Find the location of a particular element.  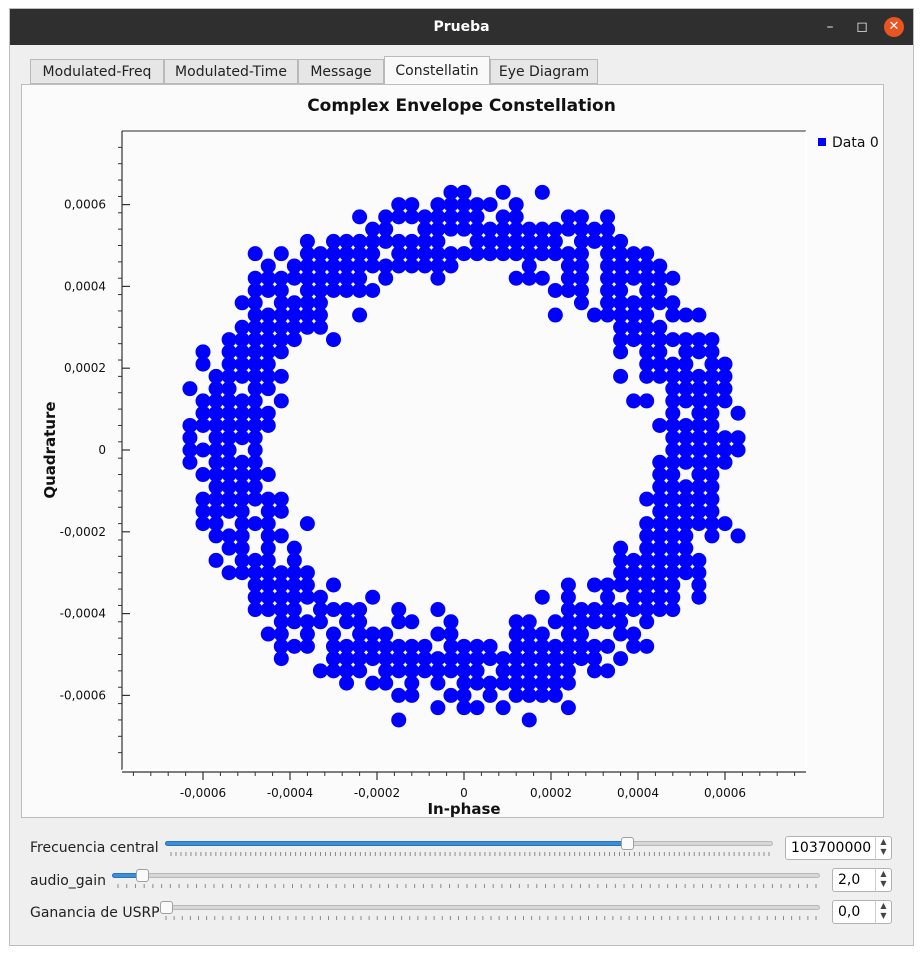

y-tick-label: 0 is located at coordinates (102, 450).